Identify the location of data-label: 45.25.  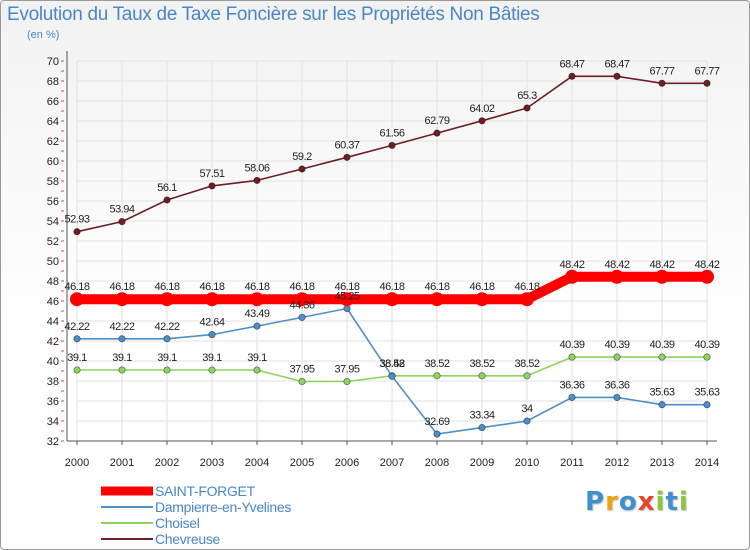
(346, 297).